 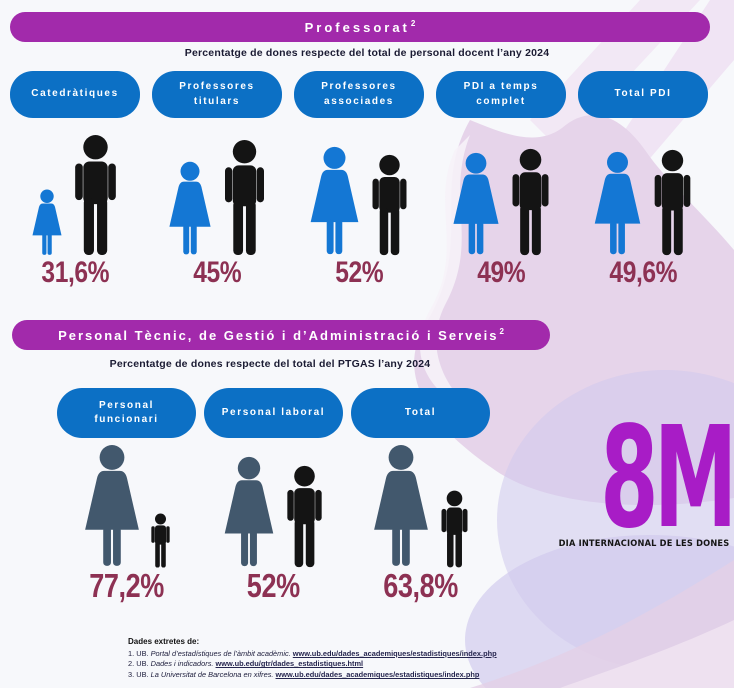 I want to click on category-pill: PDI a temps complet, so click(x=501, y=94).